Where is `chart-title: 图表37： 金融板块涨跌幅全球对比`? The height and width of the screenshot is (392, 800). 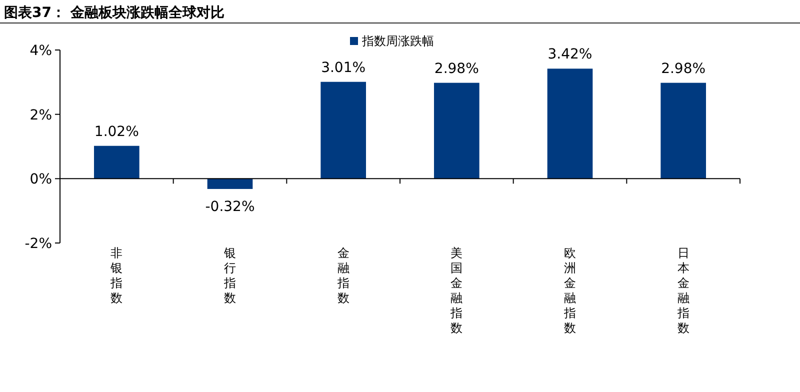 chart-title: 图表37： 金融板块涨跌幅全球对比 is located at coordinates (114, 13).